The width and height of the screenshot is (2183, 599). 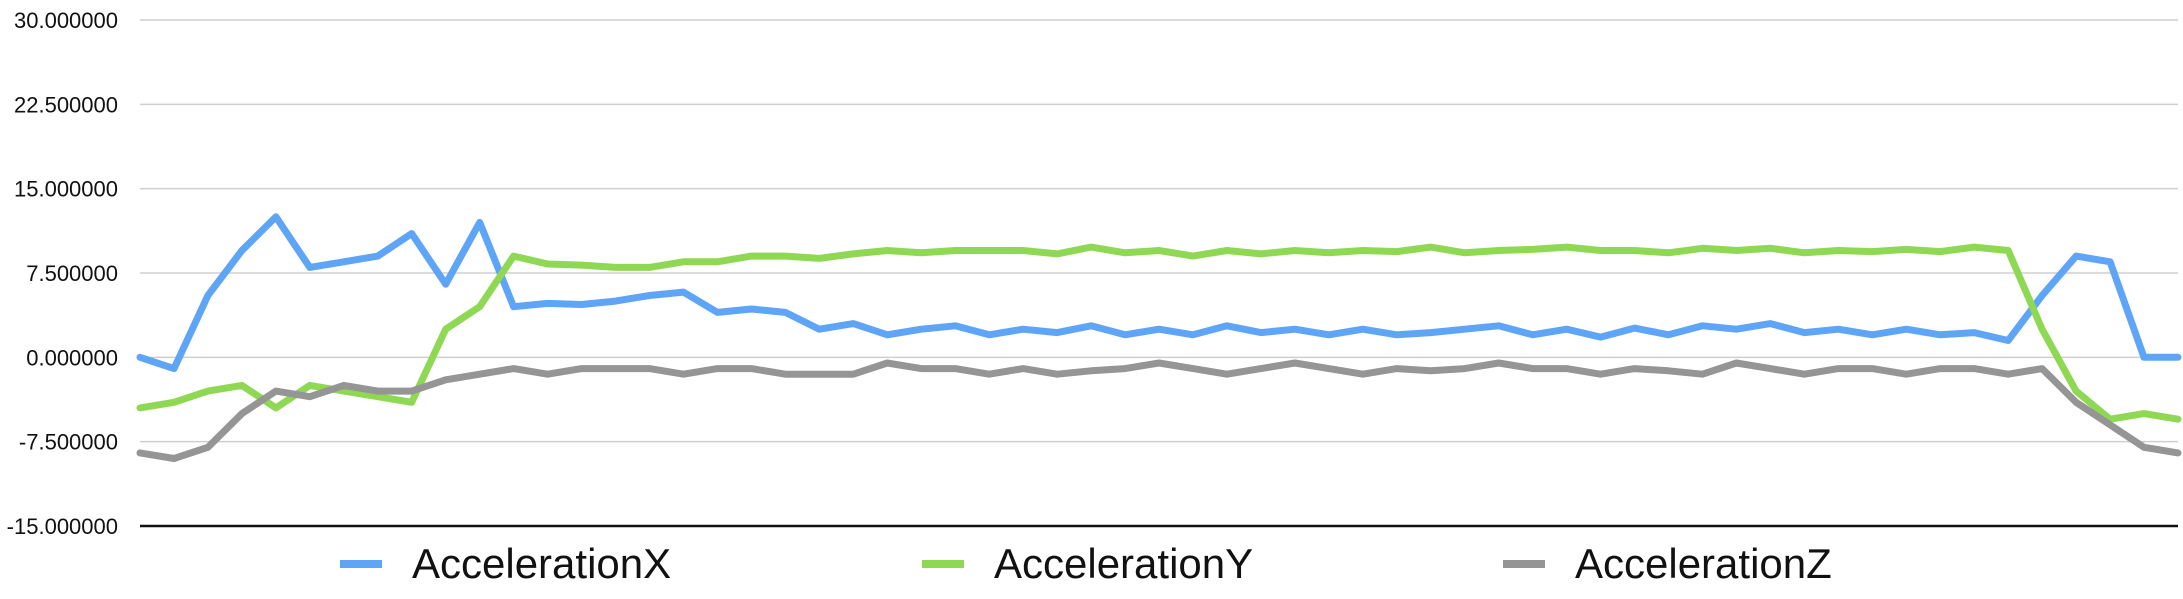 What do you see at coordinates (62, 526) in the screenshot?
I see `y-tick-label: -15.000000` at bounding box center [62, 526].